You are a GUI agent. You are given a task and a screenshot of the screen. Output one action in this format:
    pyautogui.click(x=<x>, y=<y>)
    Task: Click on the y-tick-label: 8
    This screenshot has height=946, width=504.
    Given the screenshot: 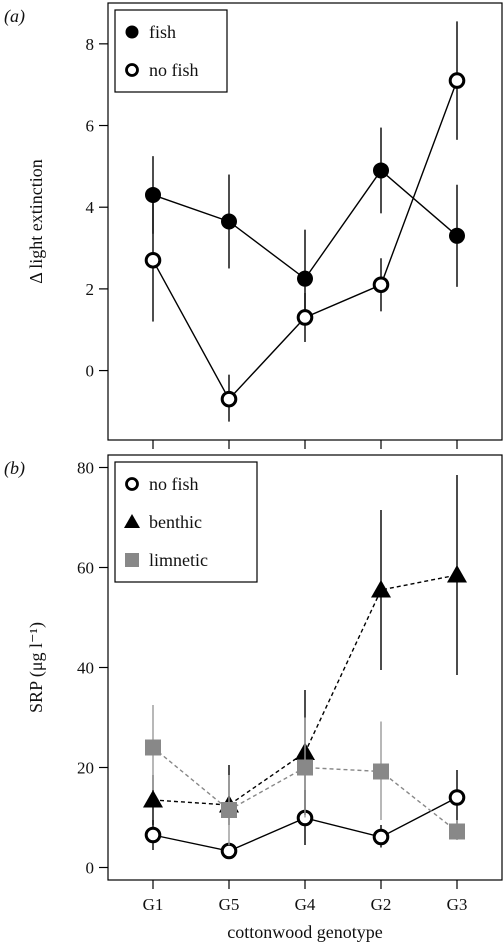 What is the action you would take?
    pyautogui.click(x=90, y=44)
    